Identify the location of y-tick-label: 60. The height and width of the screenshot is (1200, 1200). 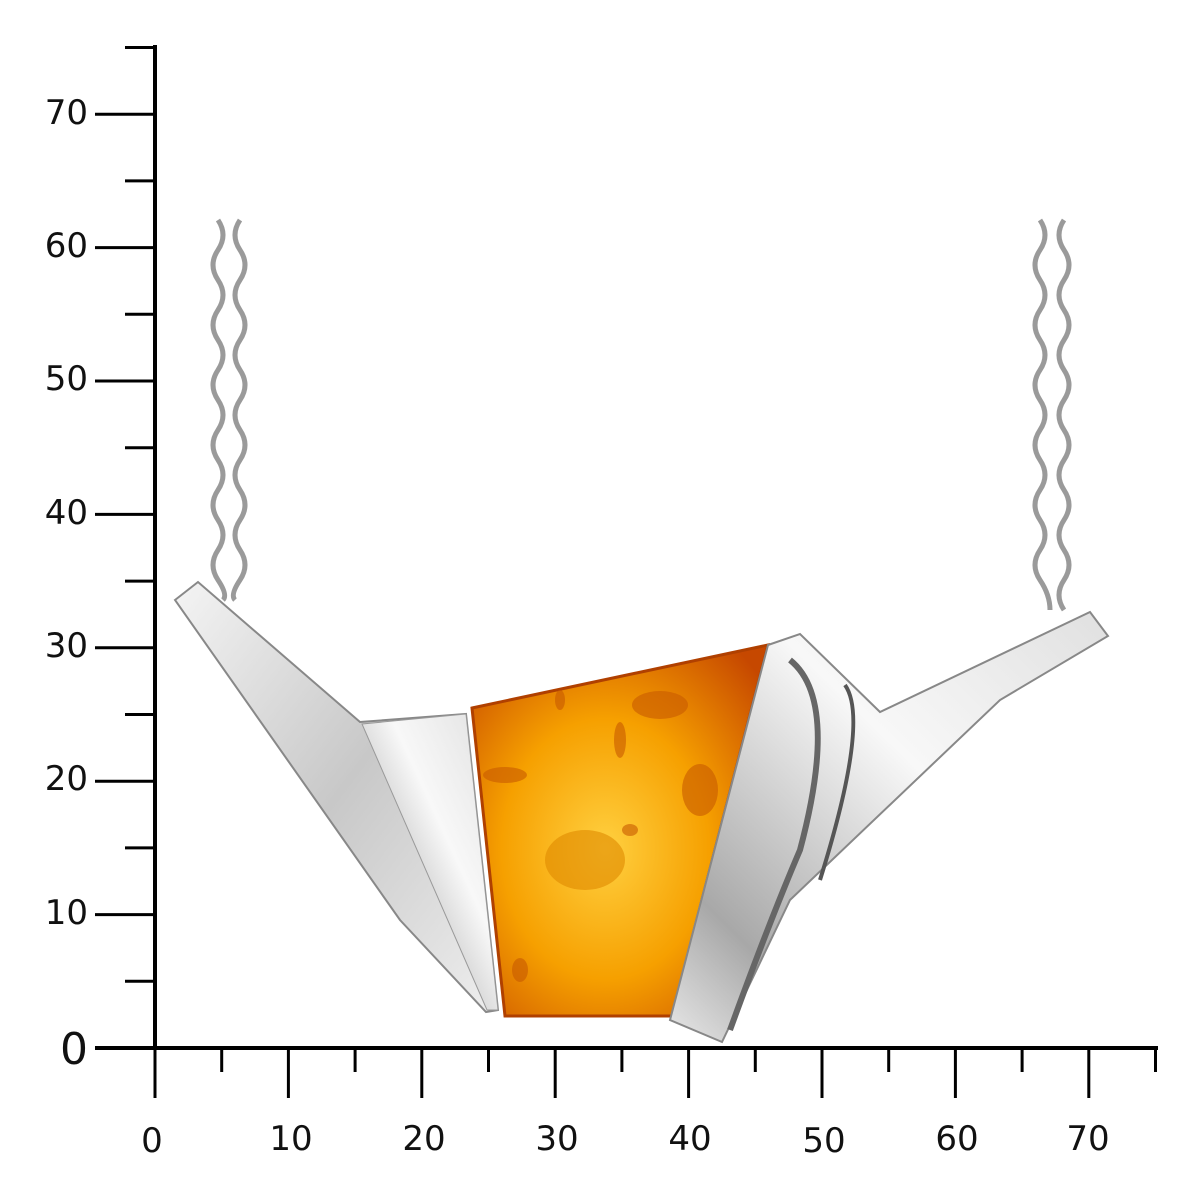
(66, 246).